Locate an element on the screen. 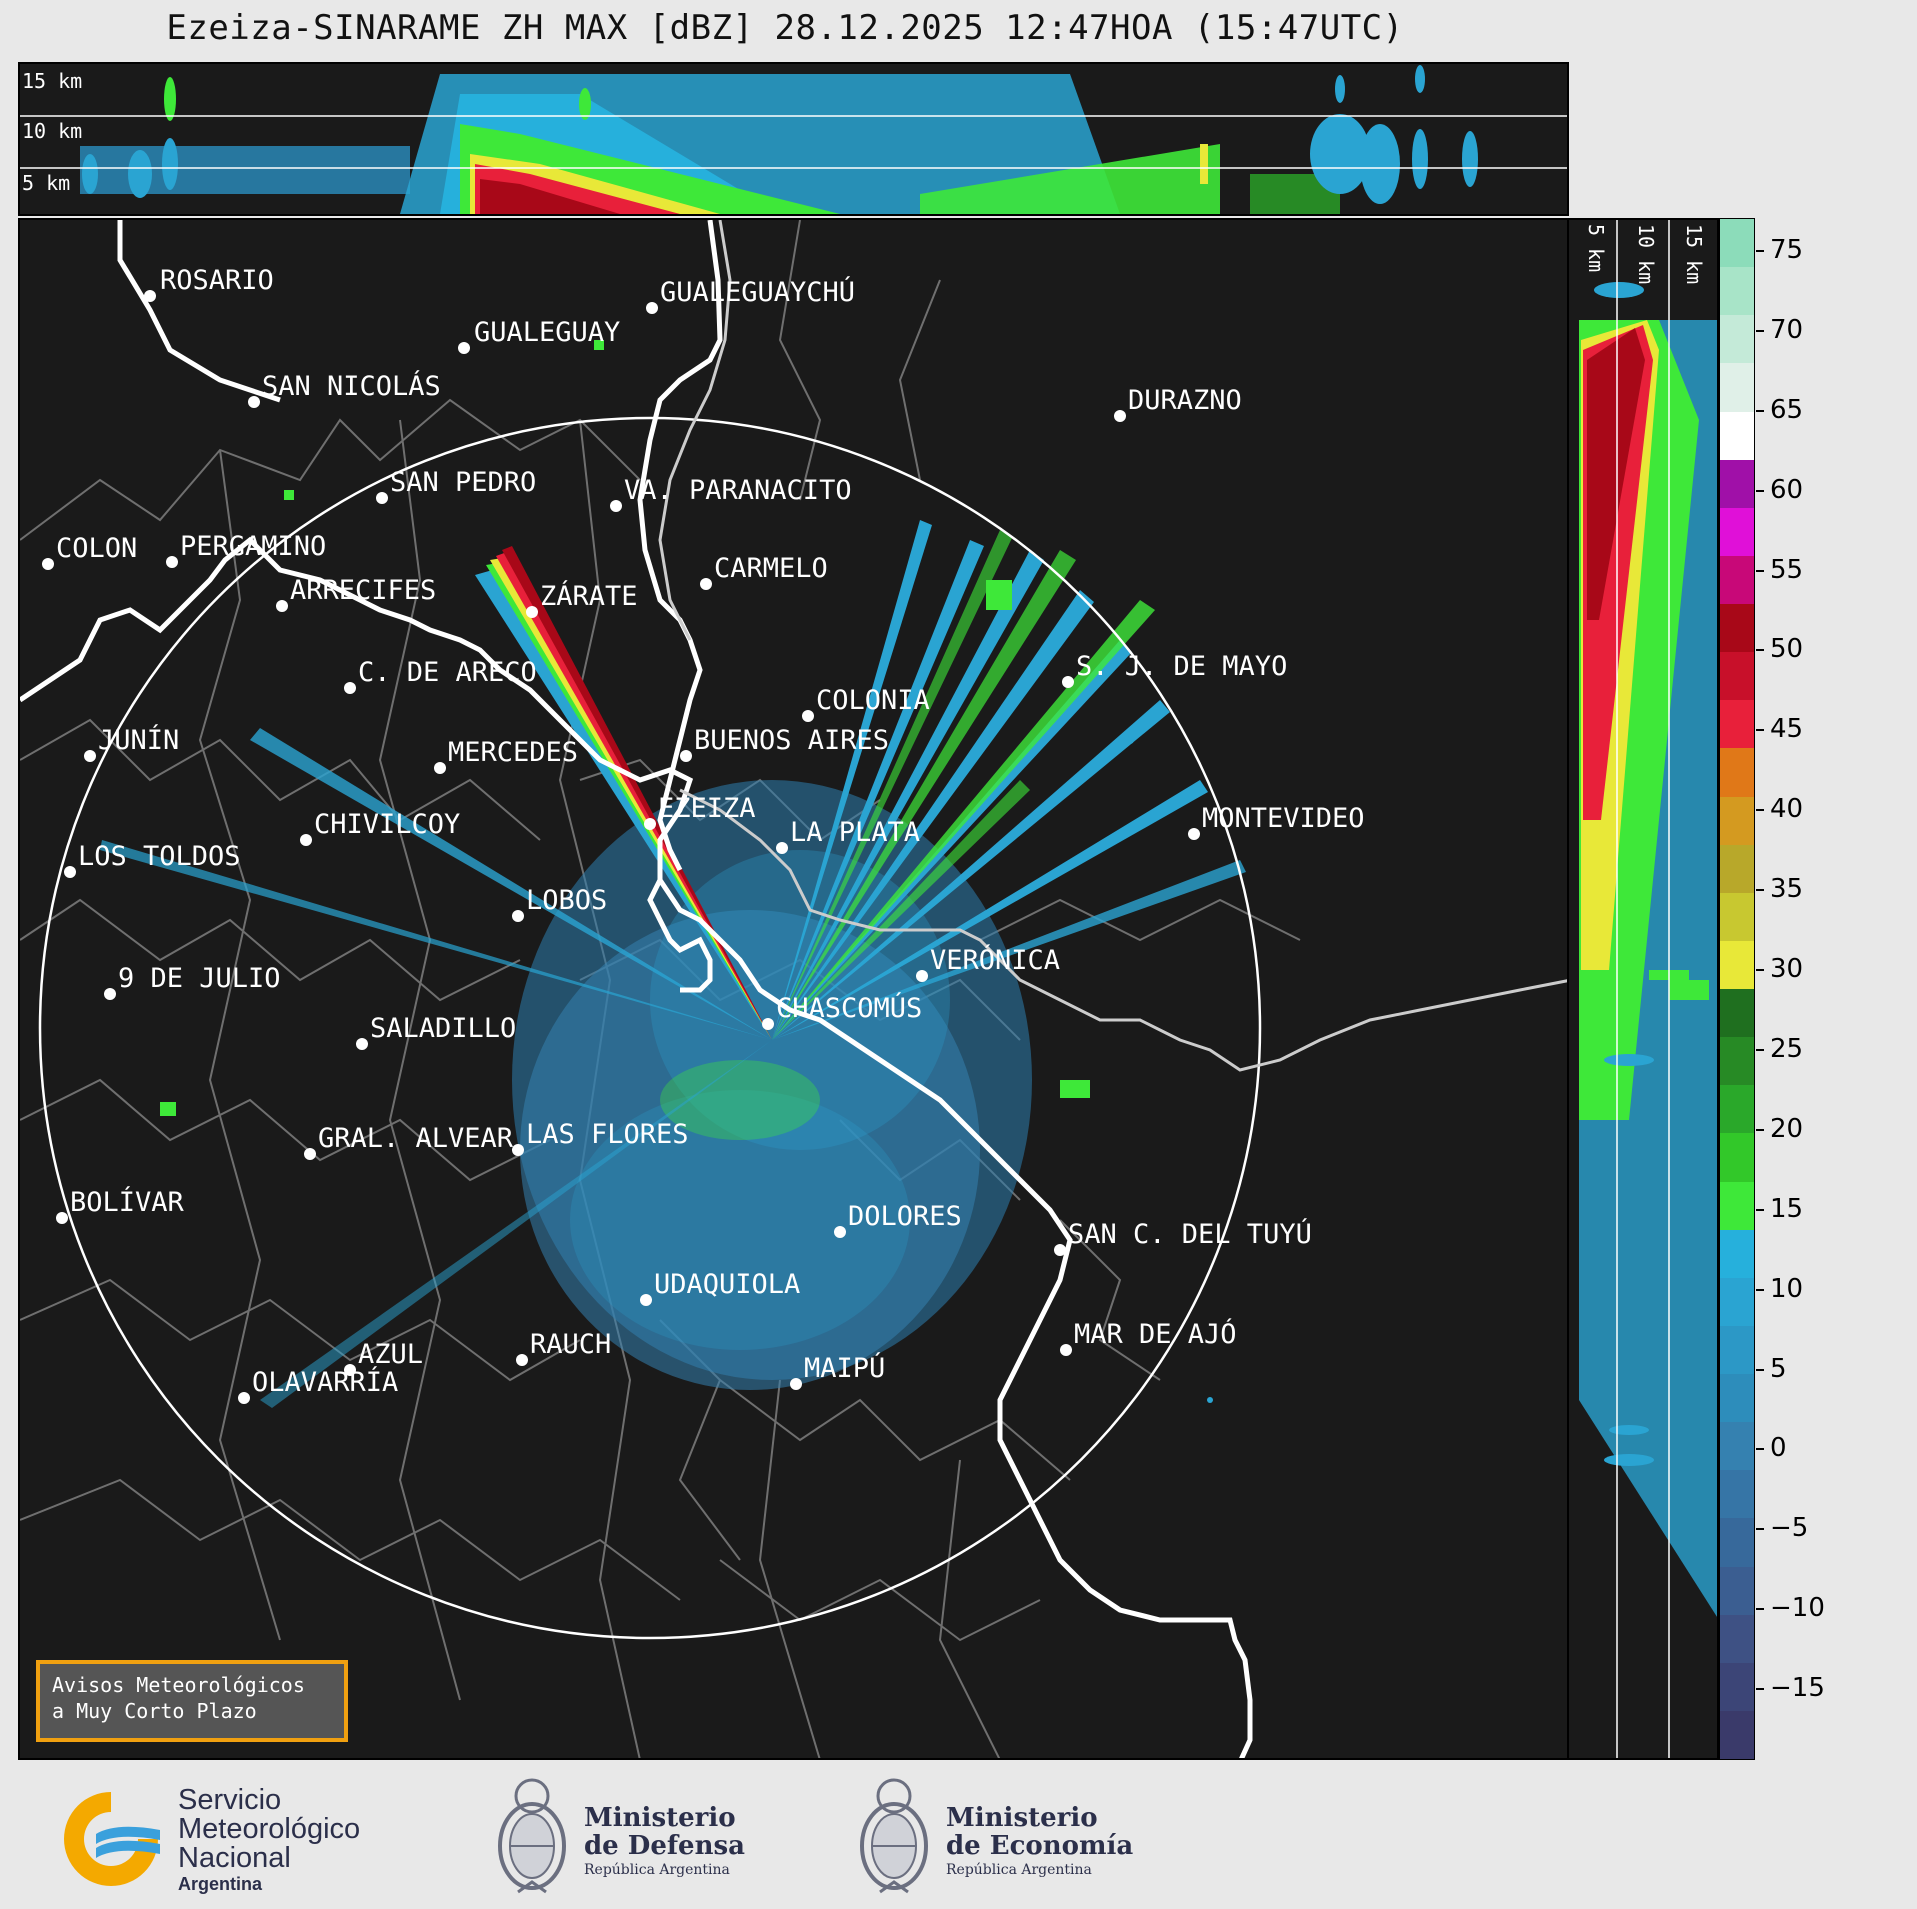 This screenshot has height=1909, width=1917. city-label-veronica: VERÓNICA is located at coordinates (995, 960).